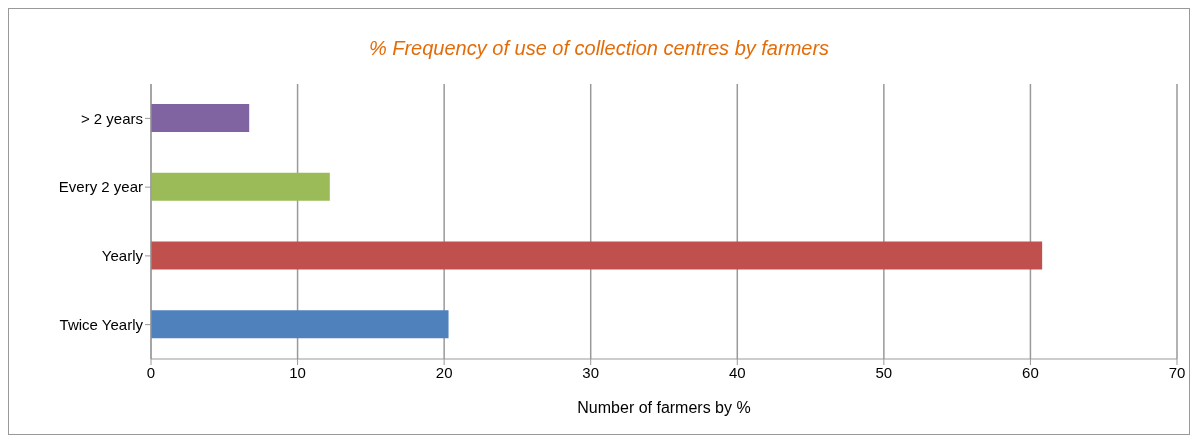 The height and width of the screenshot is (443, 1198). Describe the element at coordinates (884, 372) in the screenshot. I see `x-tick-label: 50` at that location.